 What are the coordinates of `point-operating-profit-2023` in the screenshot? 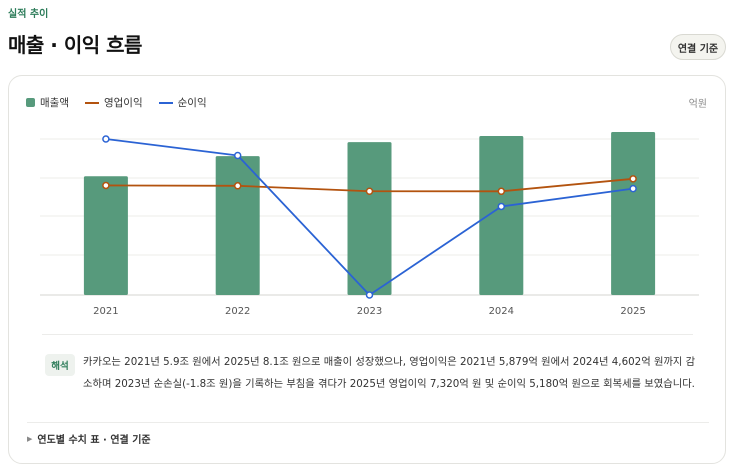 It's located at (369, 191).